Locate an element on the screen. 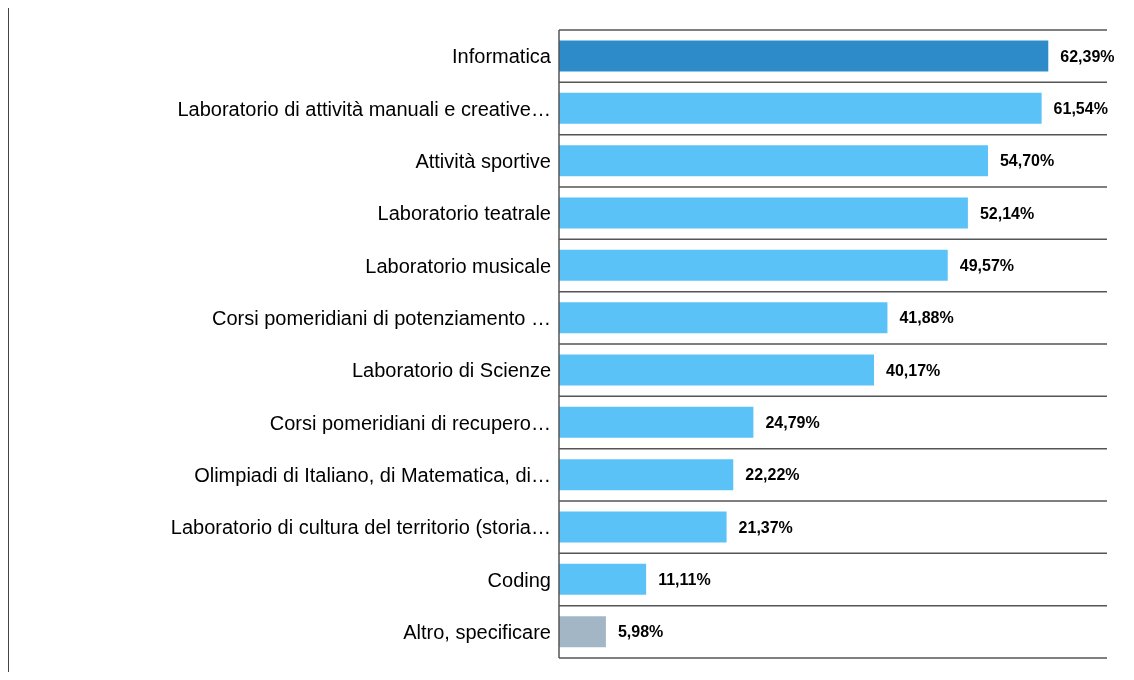  y-tick-label: Attività sportive is located at coordinates (483, 160).